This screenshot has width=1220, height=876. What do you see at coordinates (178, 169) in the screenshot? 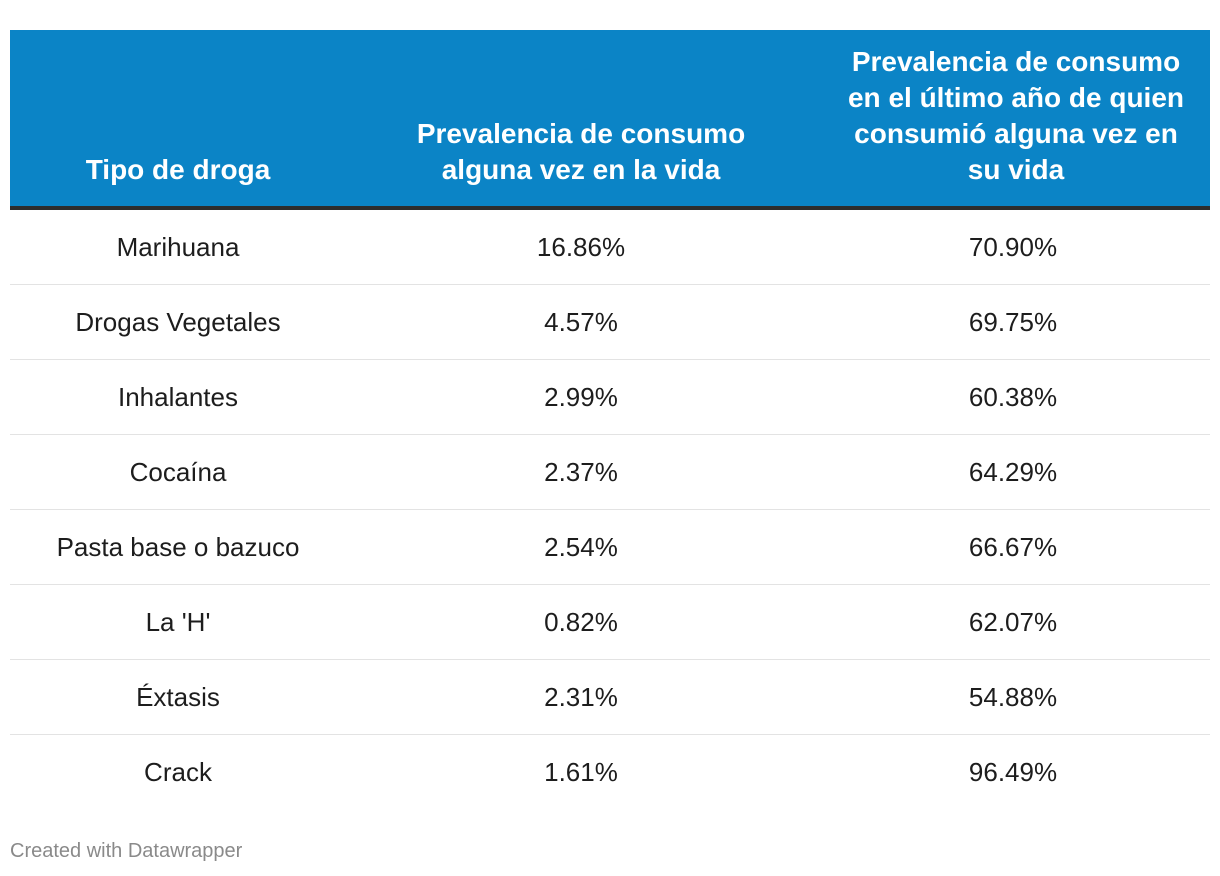
I see `header-tipo-de-droga: Tipo de droga` at bounding box center [178, 169].